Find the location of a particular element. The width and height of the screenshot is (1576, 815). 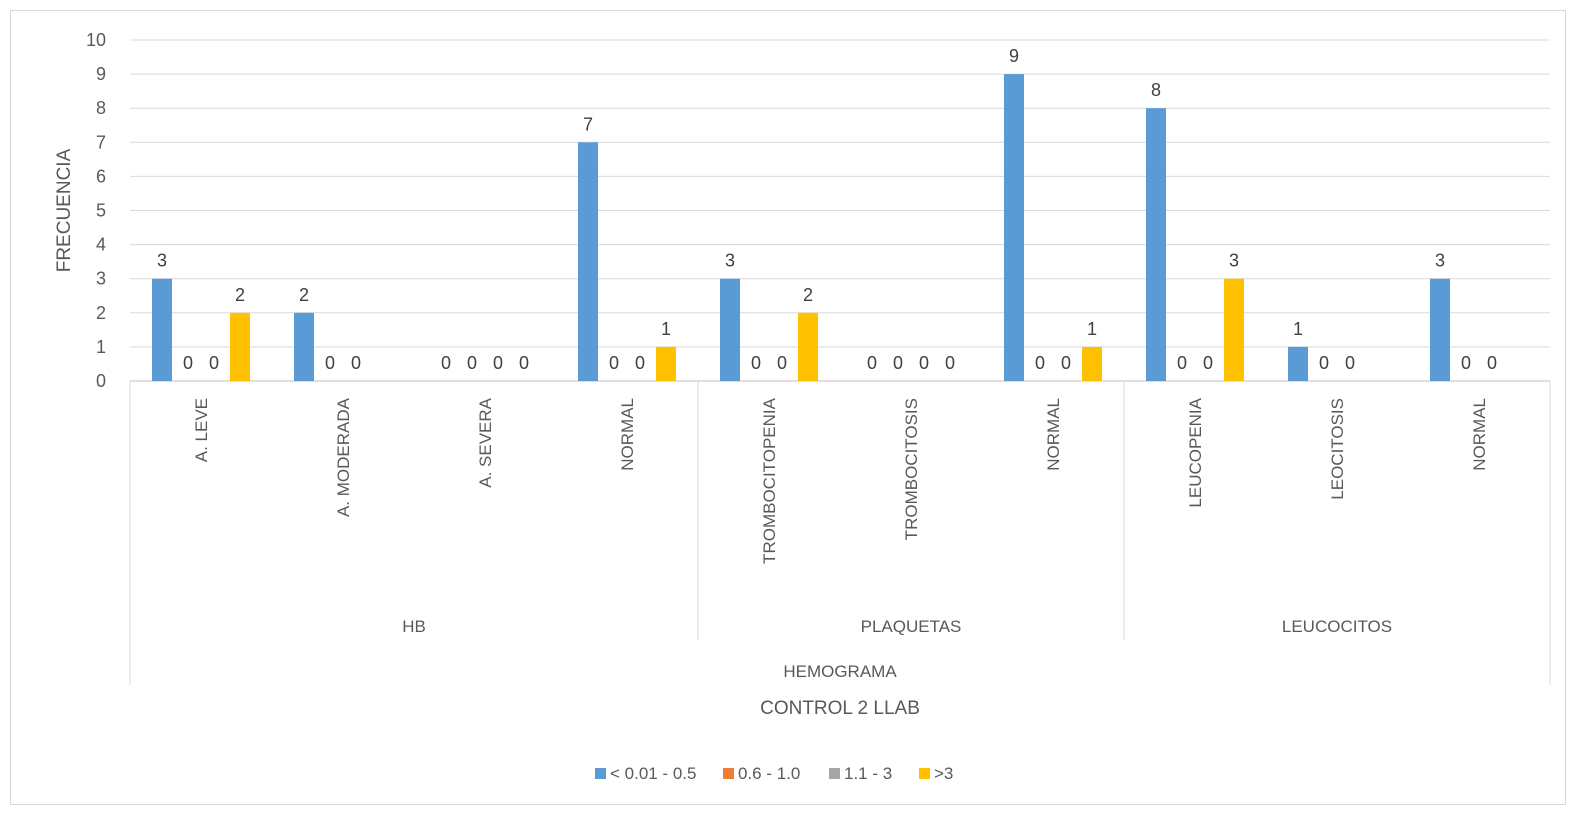

x-category-label: LEUCOPENIA is located at coordinates (1195, 452).